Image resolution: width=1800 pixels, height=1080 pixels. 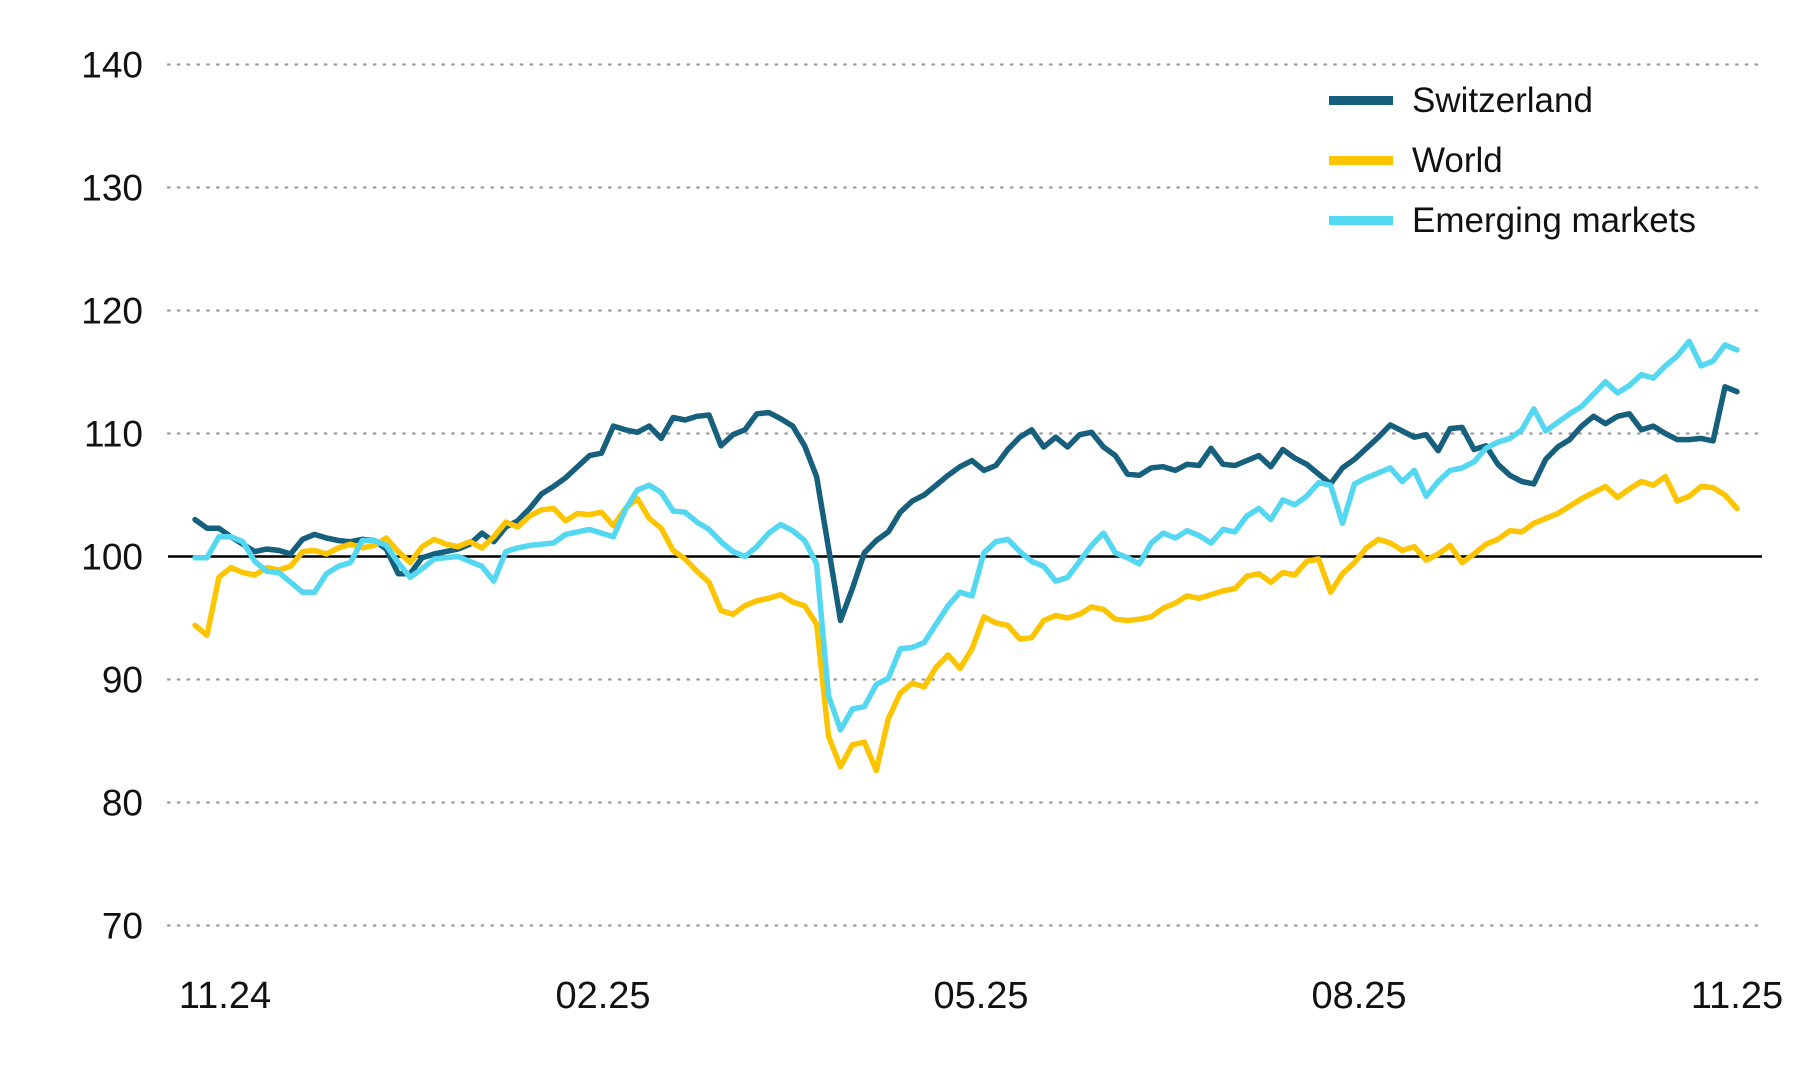 I want to click on world-line-swatch, so click(x=1361, y=160).